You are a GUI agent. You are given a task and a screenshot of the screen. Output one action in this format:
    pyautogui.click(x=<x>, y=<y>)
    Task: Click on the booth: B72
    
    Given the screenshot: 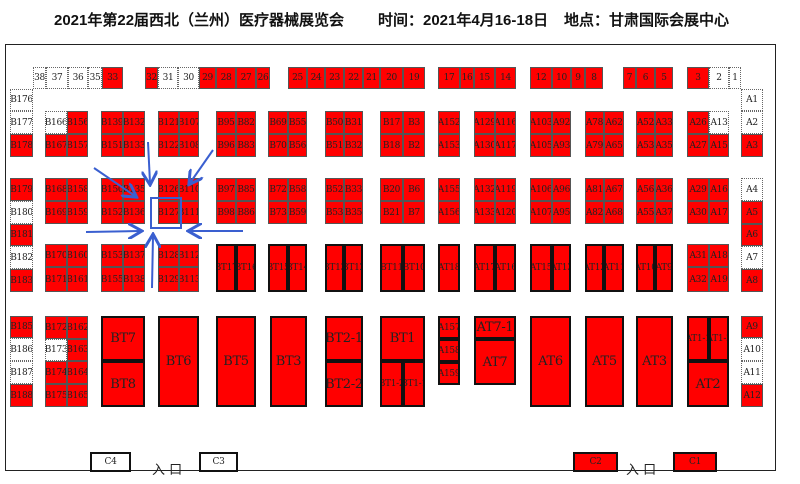 What is the action you would take?
    pyautogui.click(x=278, y=189)
    